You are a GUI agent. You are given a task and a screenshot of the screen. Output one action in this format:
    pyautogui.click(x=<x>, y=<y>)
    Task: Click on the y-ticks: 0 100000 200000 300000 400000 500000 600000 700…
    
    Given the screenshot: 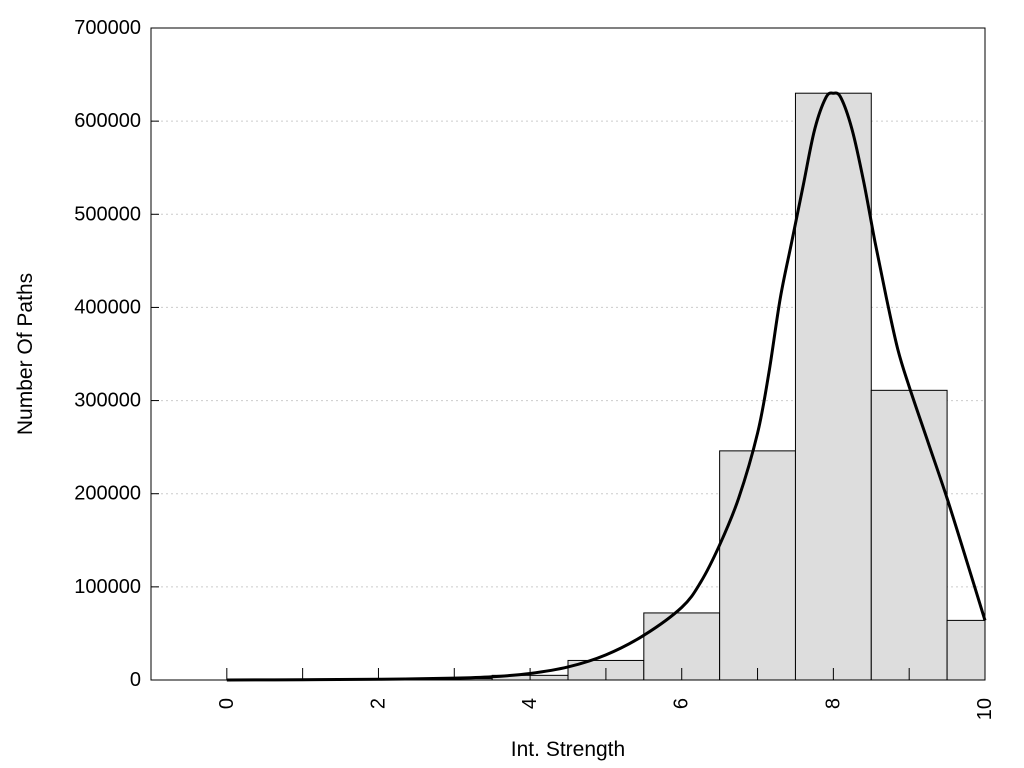 What is the action you would take?
    pyautogui.click(x=116, y=354)
    